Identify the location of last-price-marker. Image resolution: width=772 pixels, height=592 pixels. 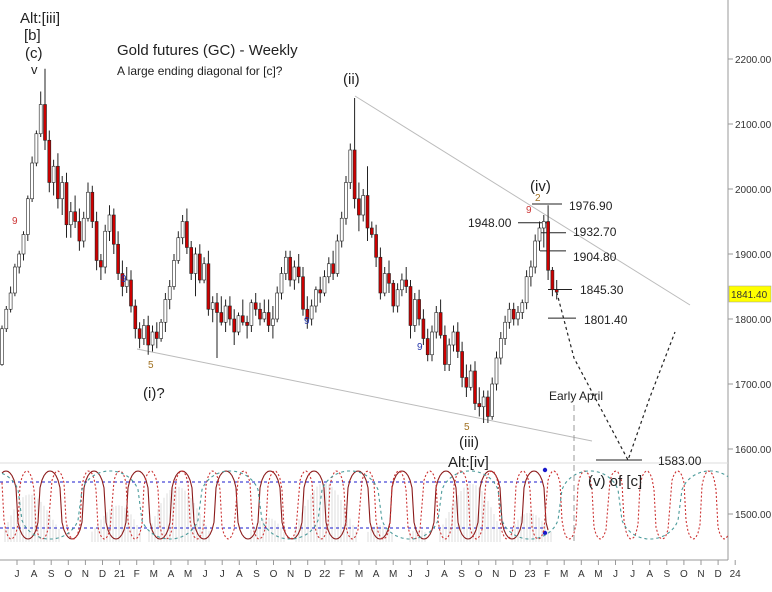
(750, 294).